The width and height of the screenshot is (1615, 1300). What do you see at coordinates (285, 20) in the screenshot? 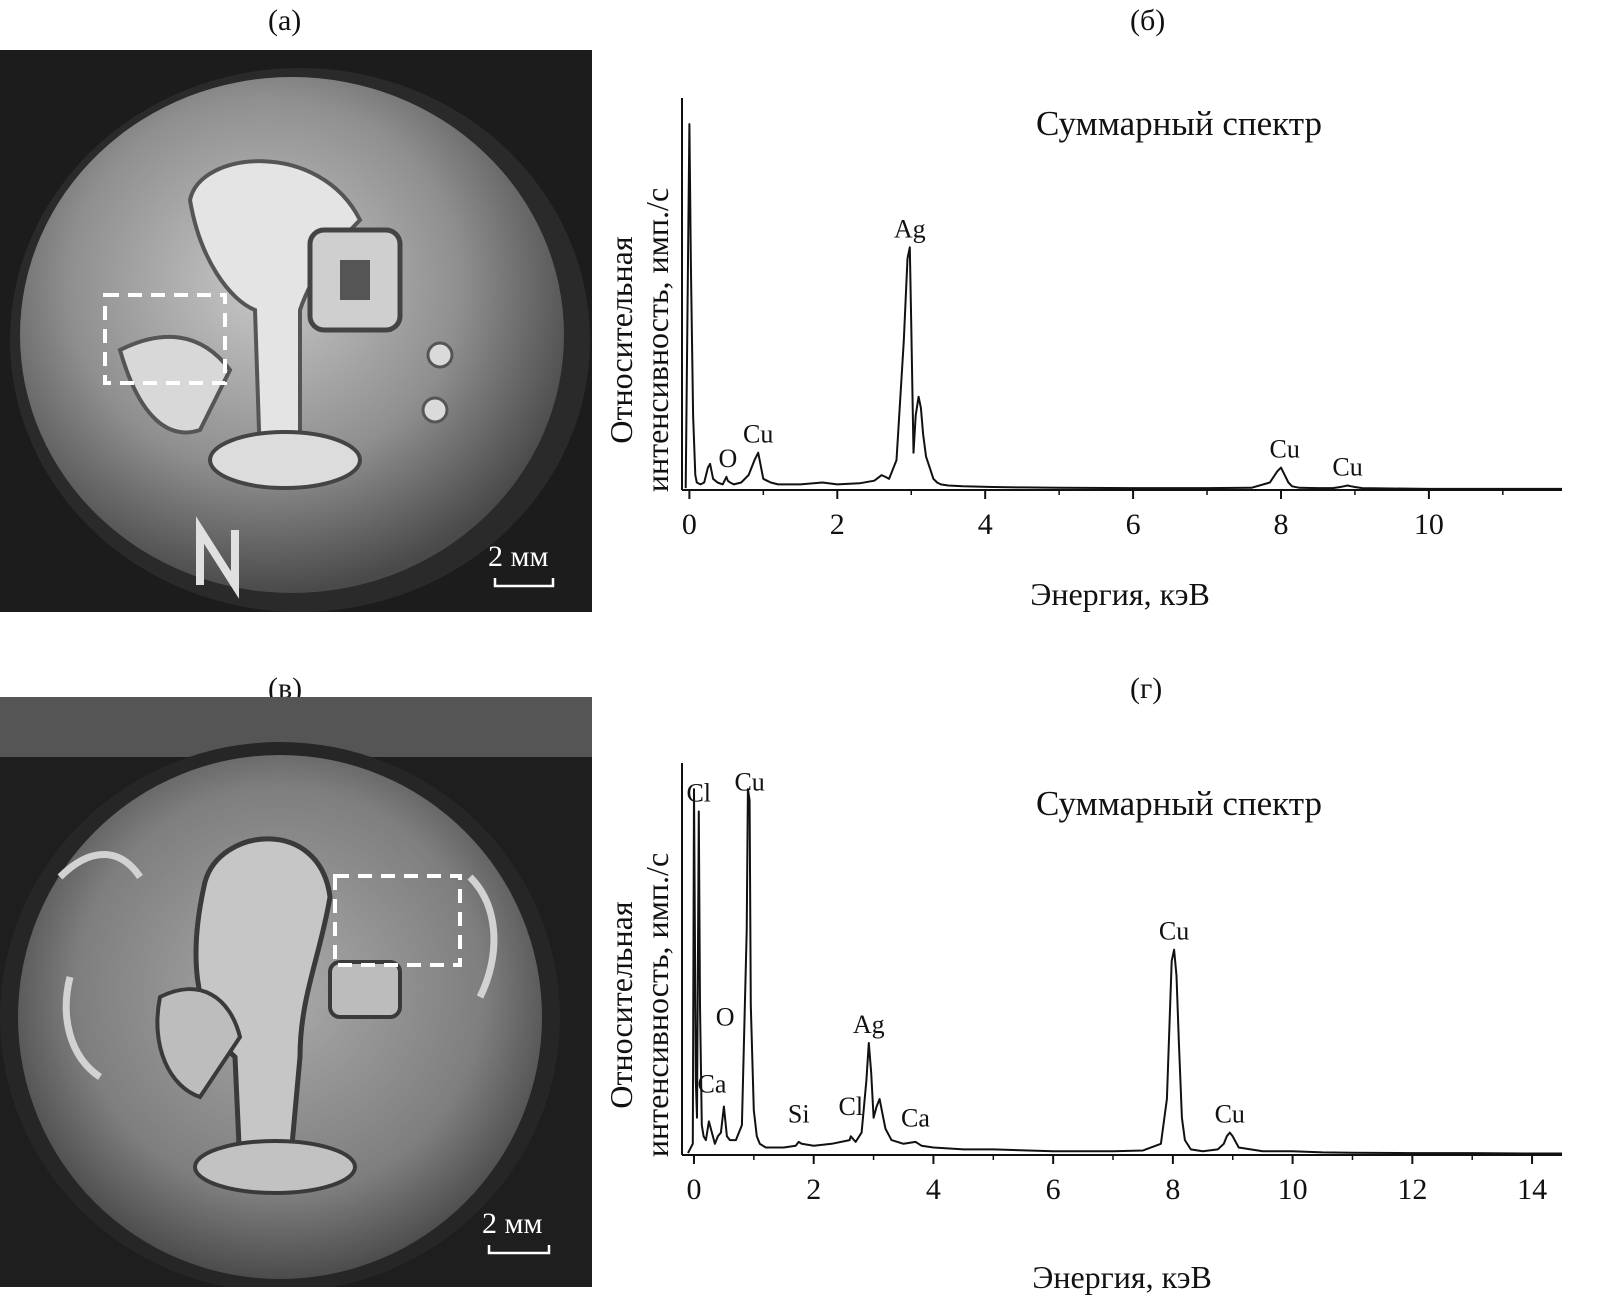
I see `panel-label-a: (а)` at bounding box center [285, 20].